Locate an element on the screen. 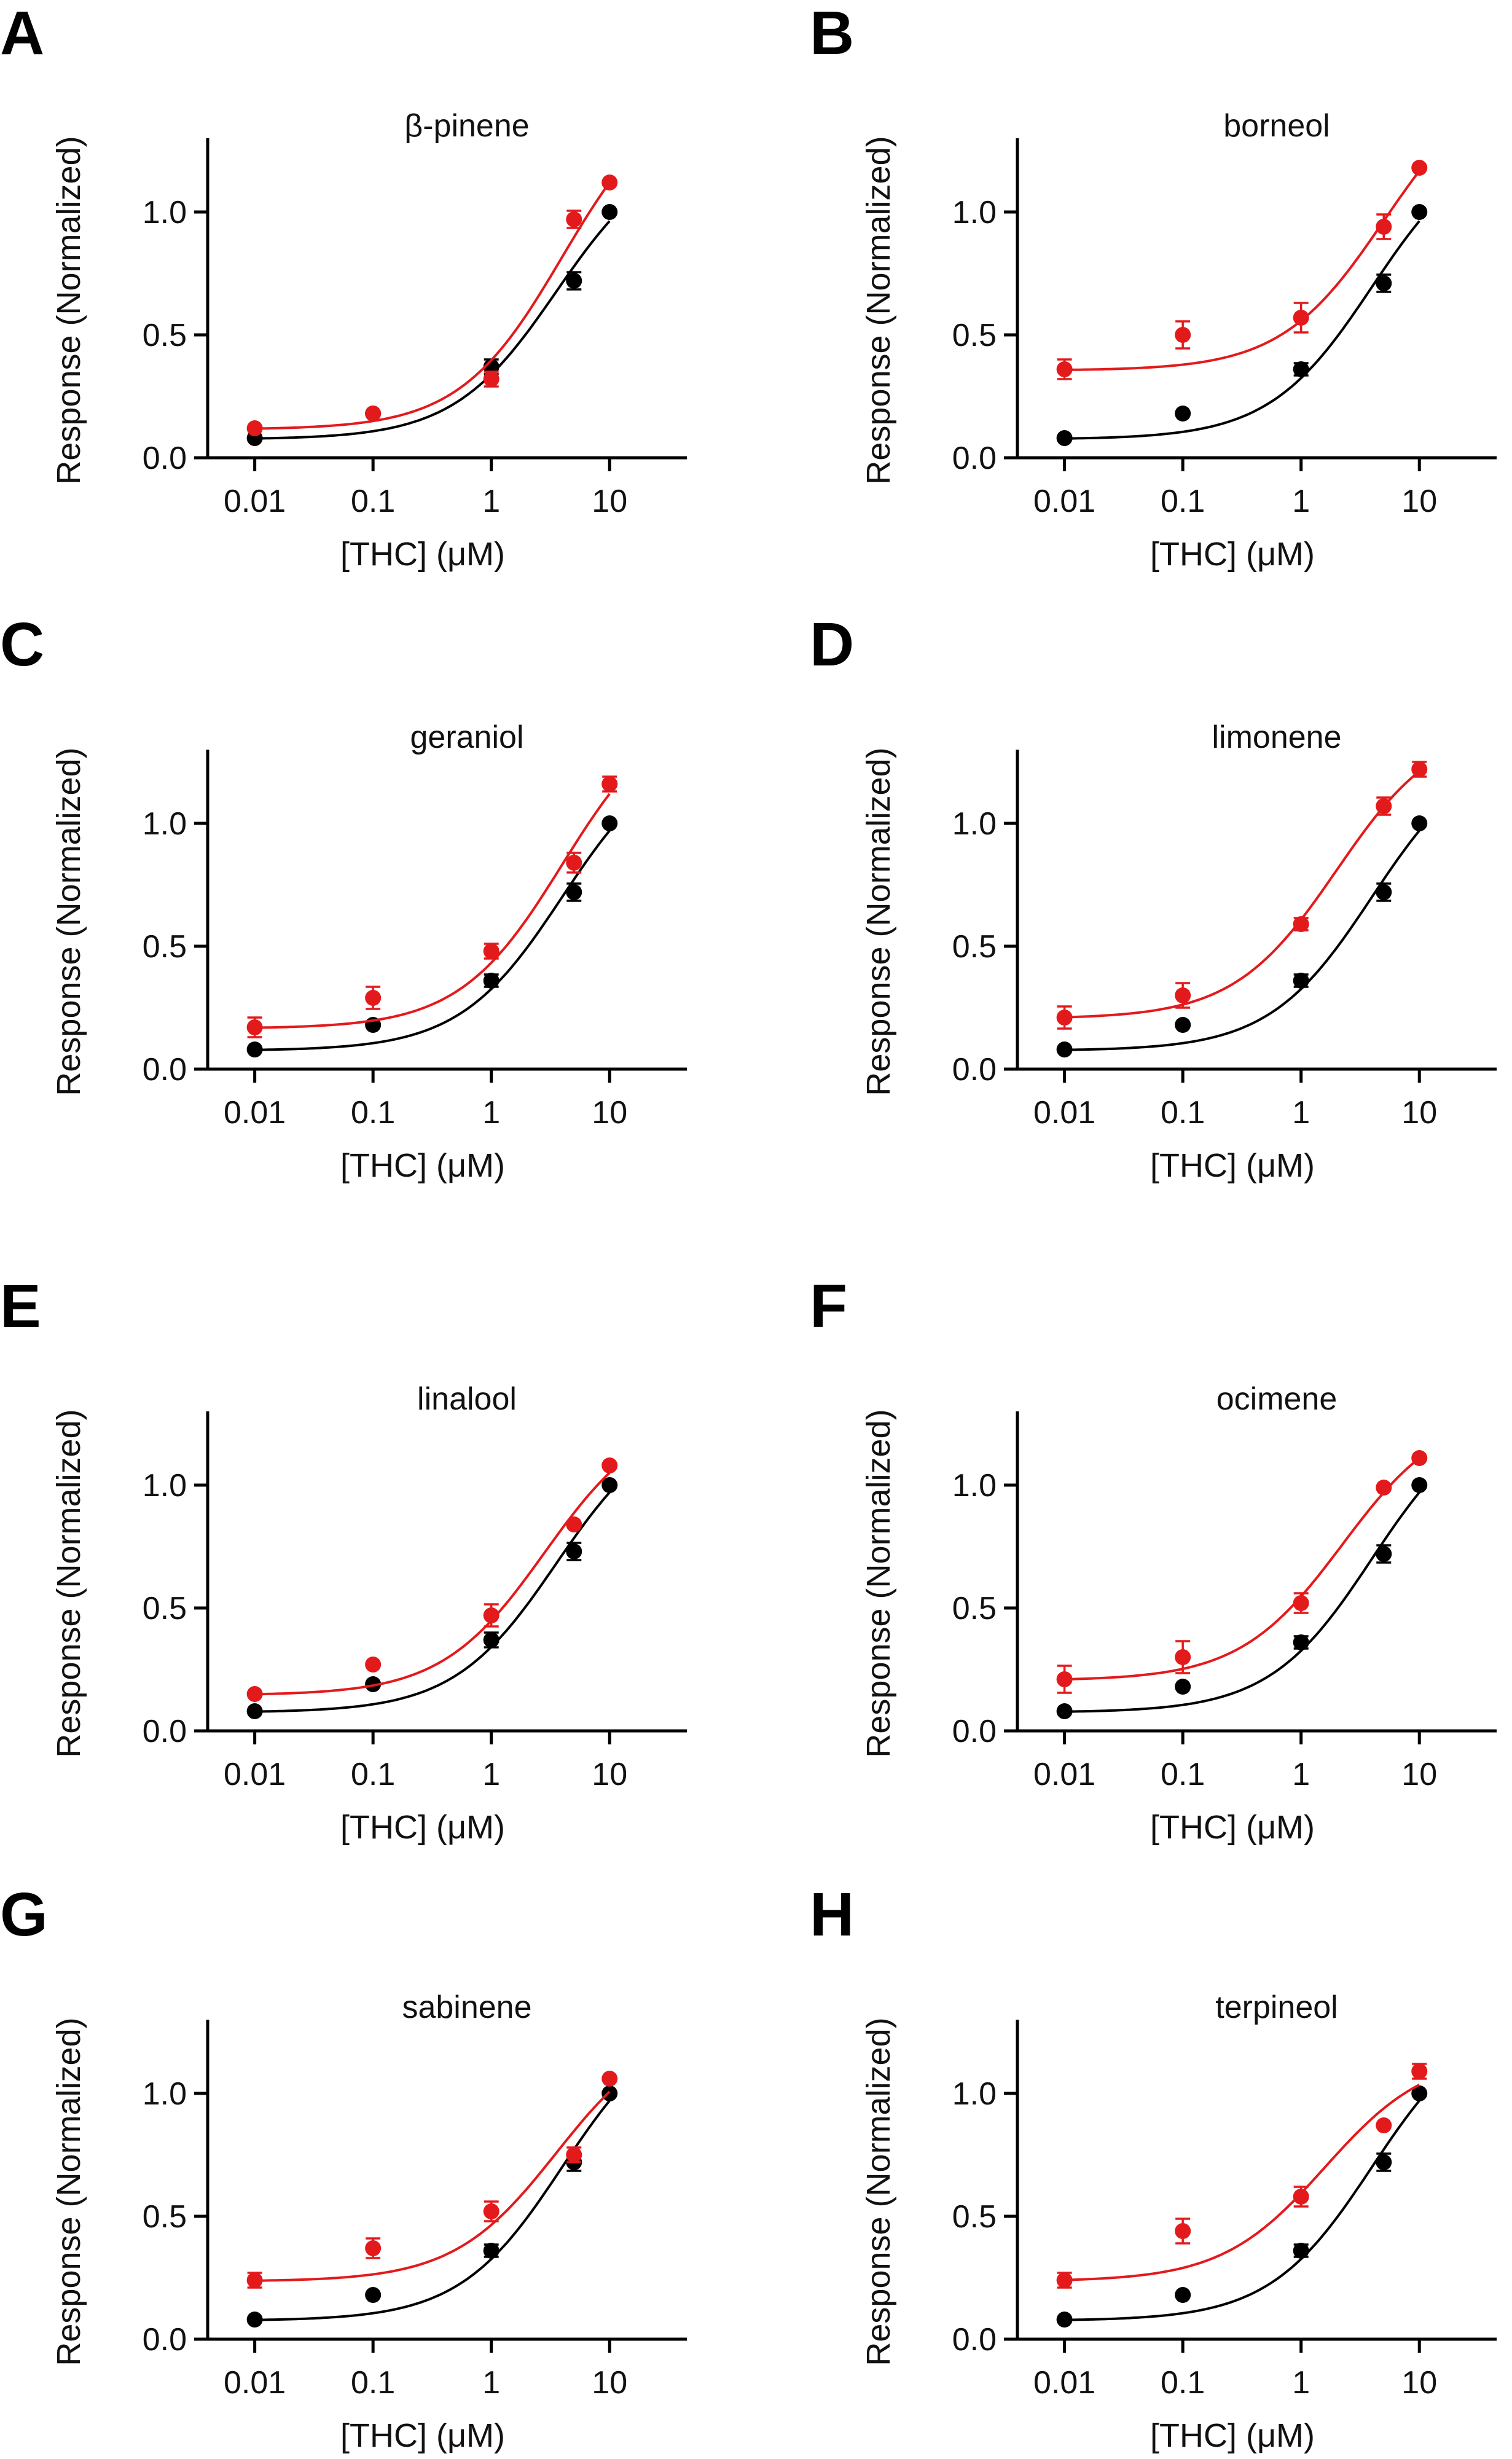  chart-title: geraniol is located at coordinates (466, 737).